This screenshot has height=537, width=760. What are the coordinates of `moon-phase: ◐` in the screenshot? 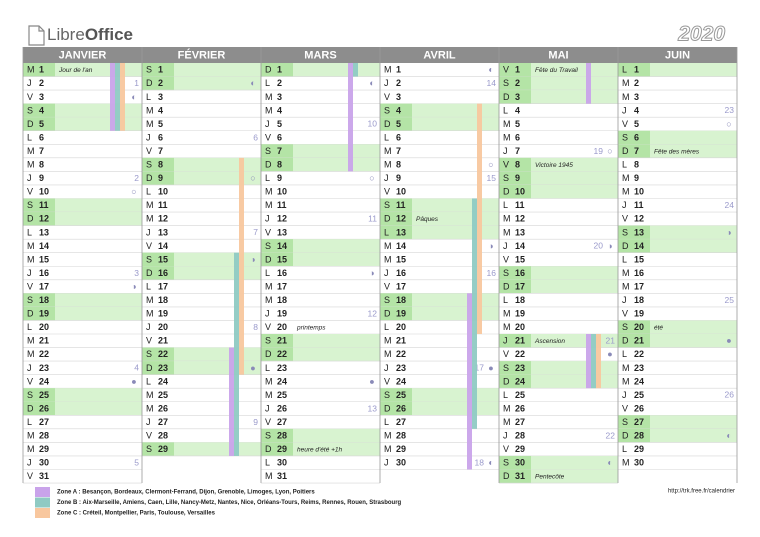 It's located at (490, 463).